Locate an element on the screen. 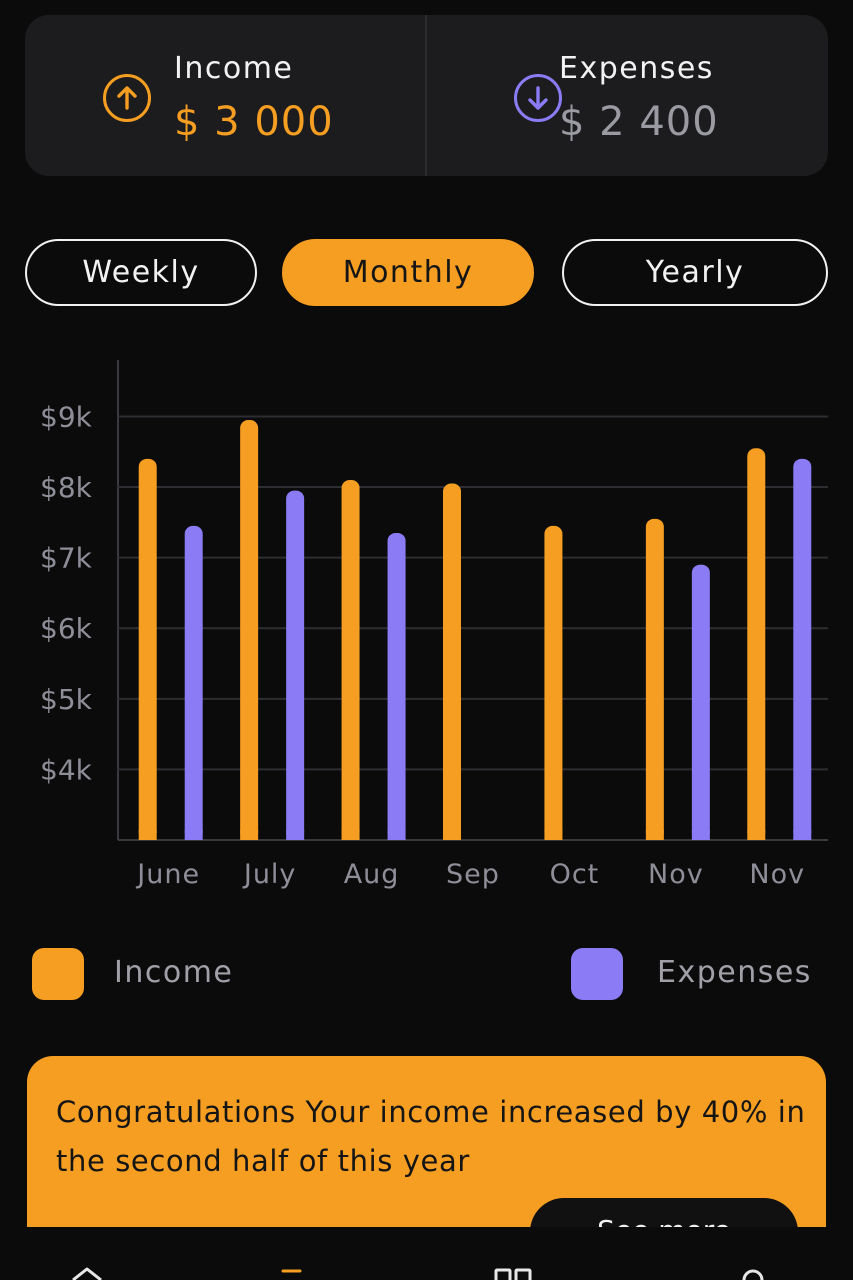  y-tick-label: $9k is located at coordinates (66, 416).